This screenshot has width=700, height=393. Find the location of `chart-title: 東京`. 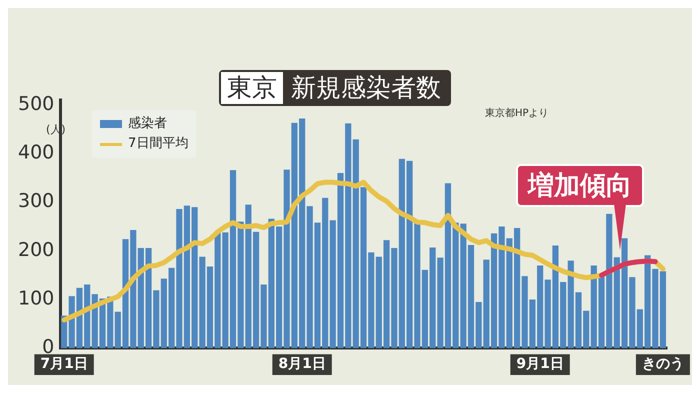

chart-title: 東京 is located at coordinates (252, 88).